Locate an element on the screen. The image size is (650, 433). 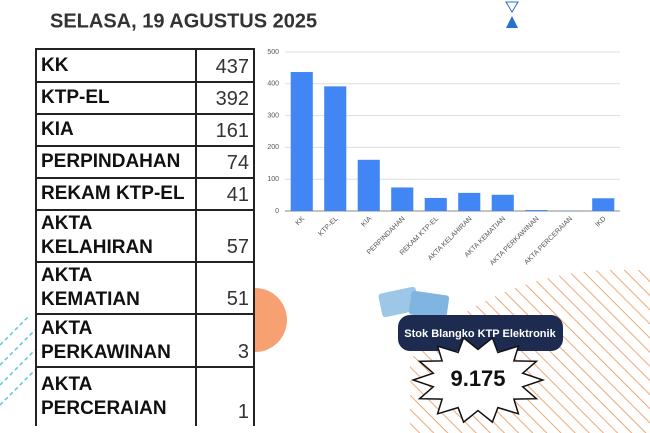
y-tick-label: 300 is located at coordinates (273, 115).